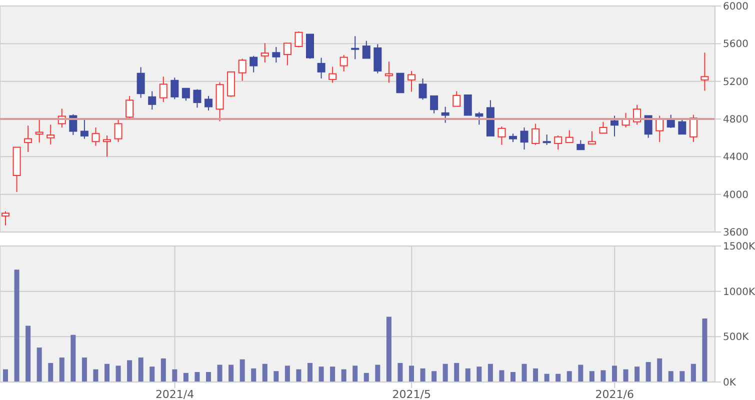 The width and height of the screenshot is (755, 400). Describe the element at coordinates (736, 338) in the screenshot. I see `y-tick-label: 500K` at that location.